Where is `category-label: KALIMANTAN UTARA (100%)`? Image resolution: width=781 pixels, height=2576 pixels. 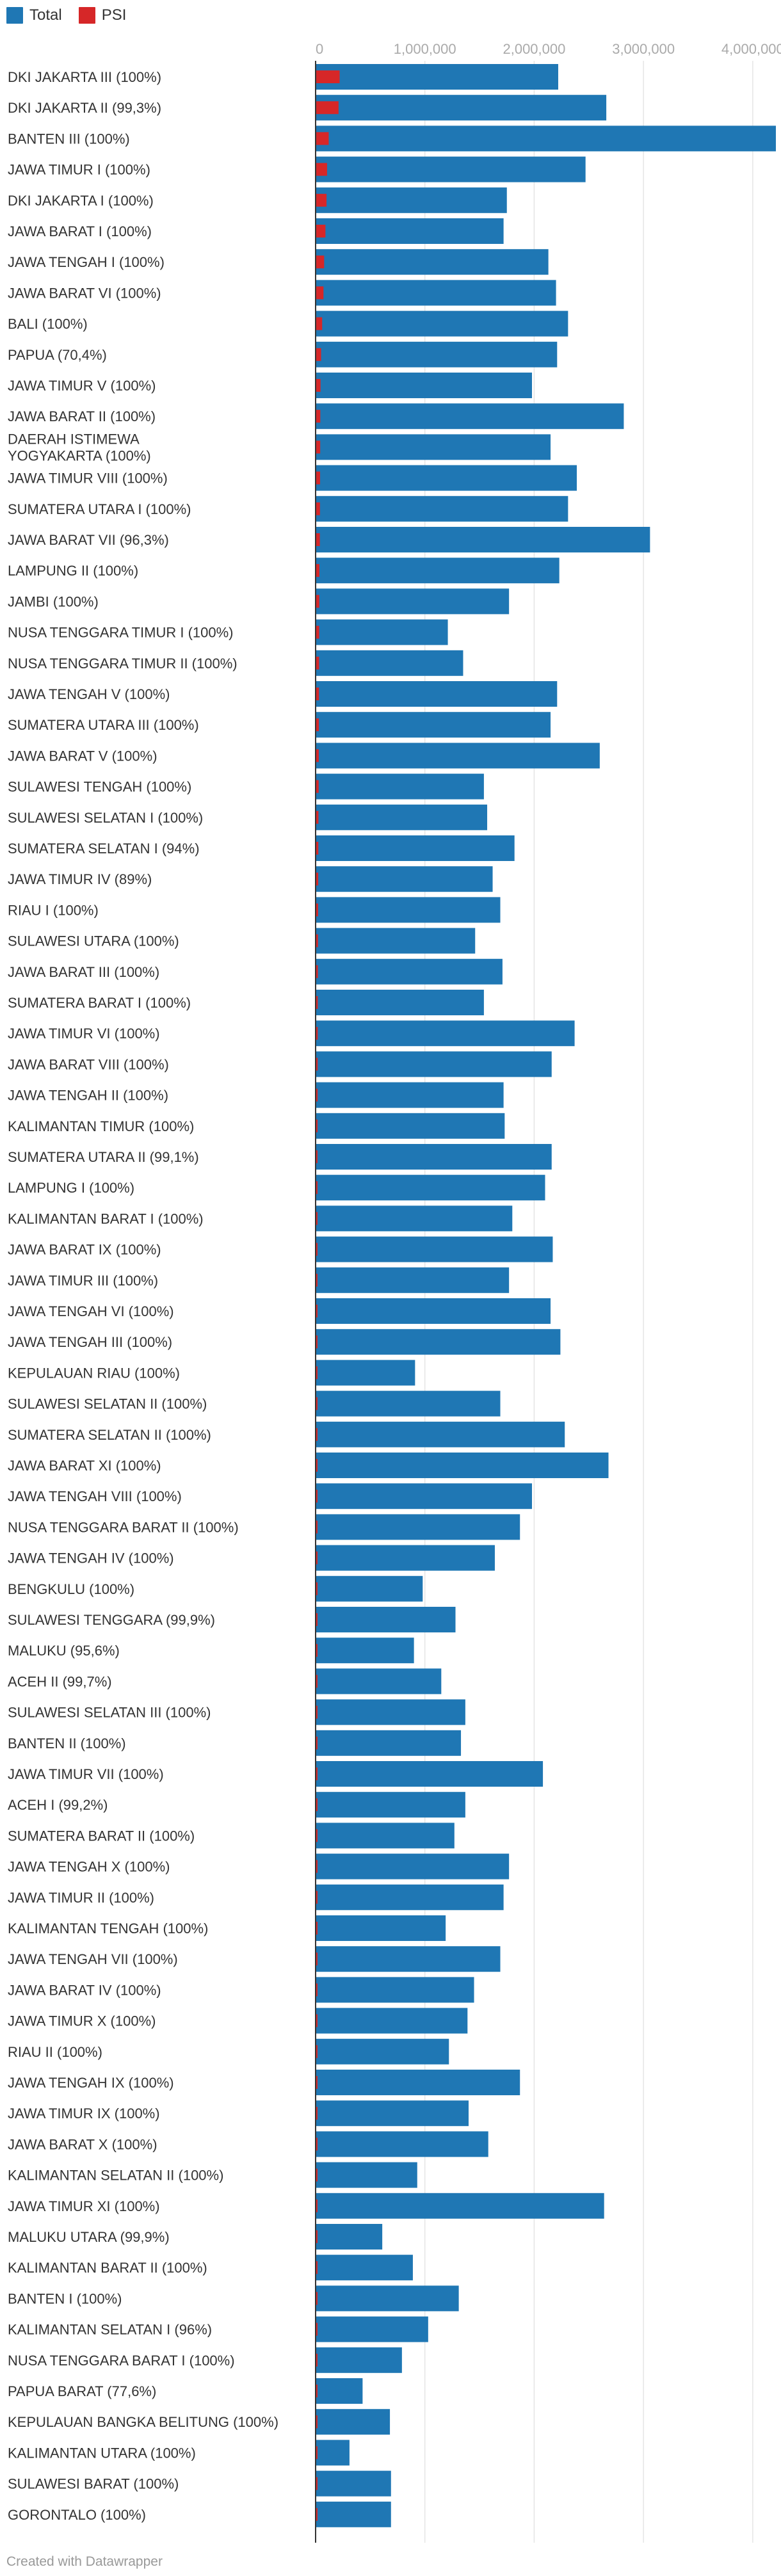
category-label: KALIMANTAN UTARA (100%) is located at coordinates (102, 2453).